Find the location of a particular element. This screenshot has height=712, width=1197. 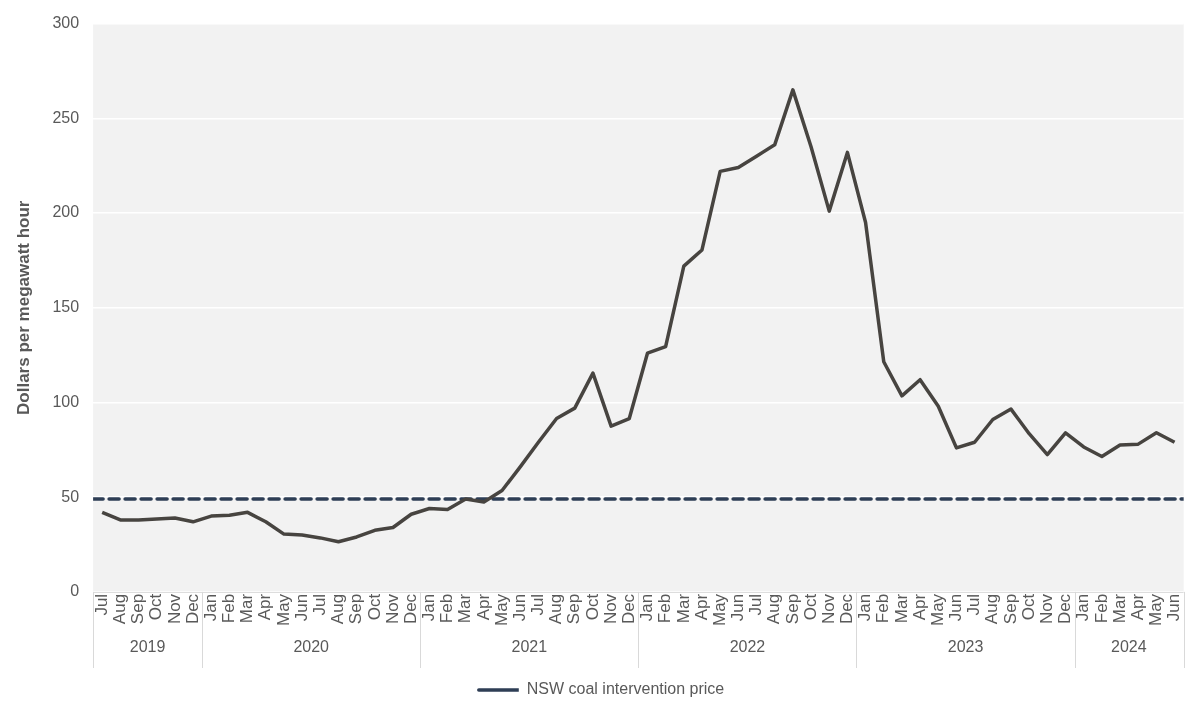

x2-tick-label: 2024 is located at coordinates (1129, 647).